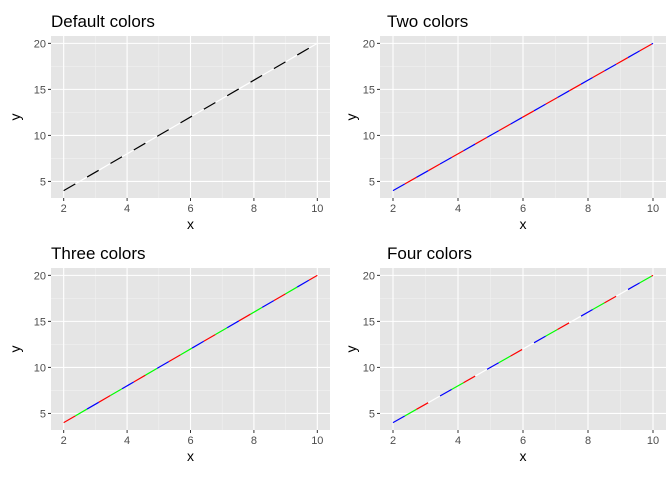 Image resolution: width=672 pixels, height=480 pixels. I want to click on chart-title: Four colors, so click(429, 253).